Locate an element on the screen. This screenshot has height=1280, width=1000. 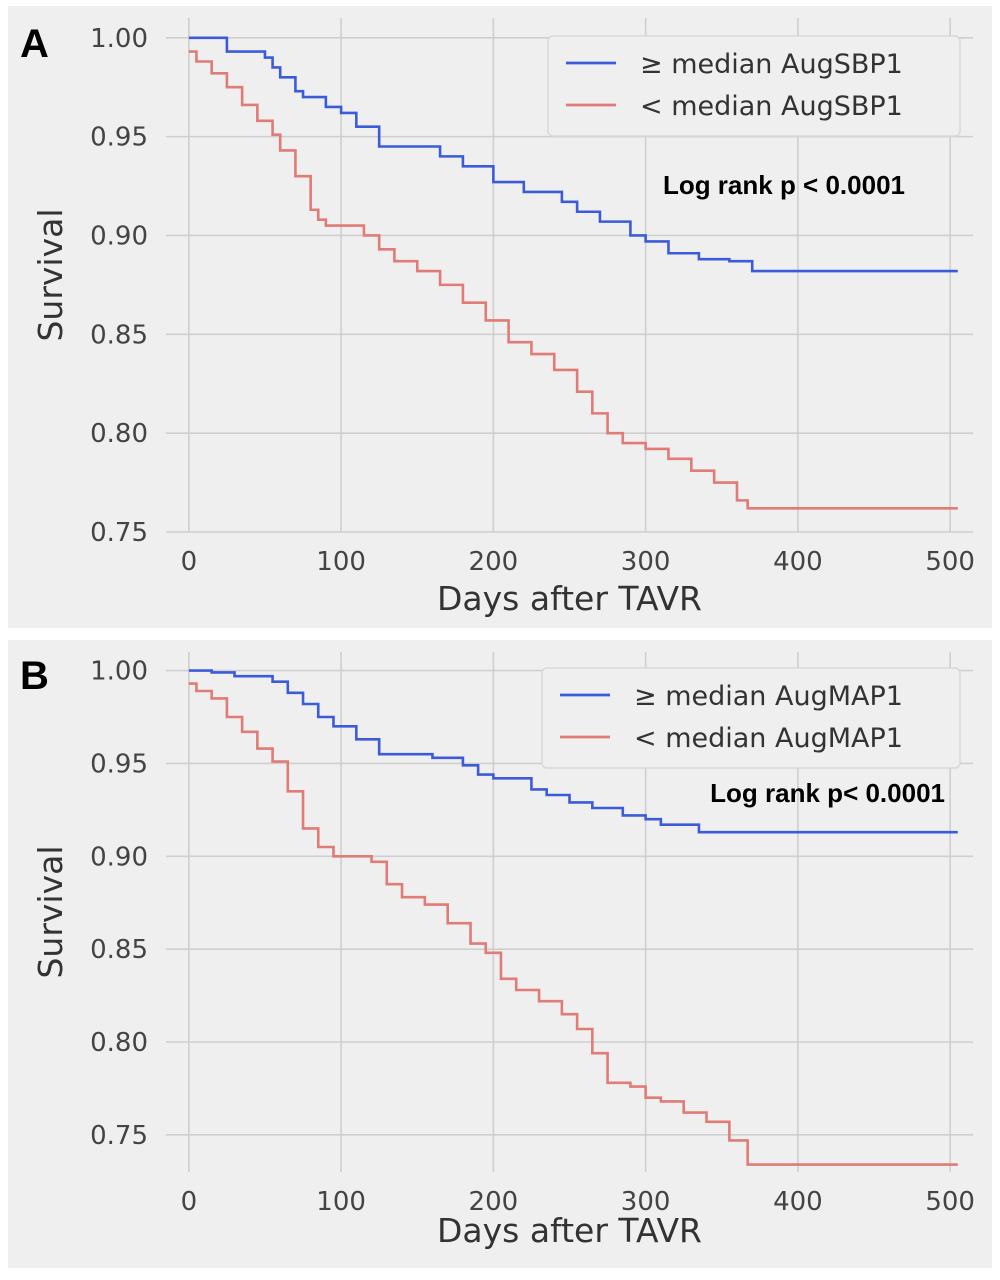
legend-label-2: < median AugSBP1 is located at coordinates (771, 106).